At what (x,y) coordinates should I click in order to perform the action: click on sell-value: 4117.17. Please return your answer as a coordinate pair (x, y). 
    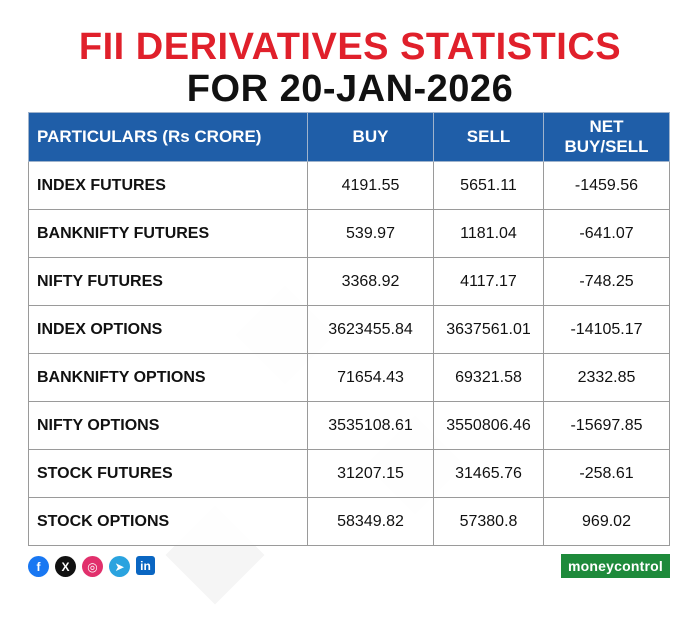
    Looking at the image, I should click on (488, 281).